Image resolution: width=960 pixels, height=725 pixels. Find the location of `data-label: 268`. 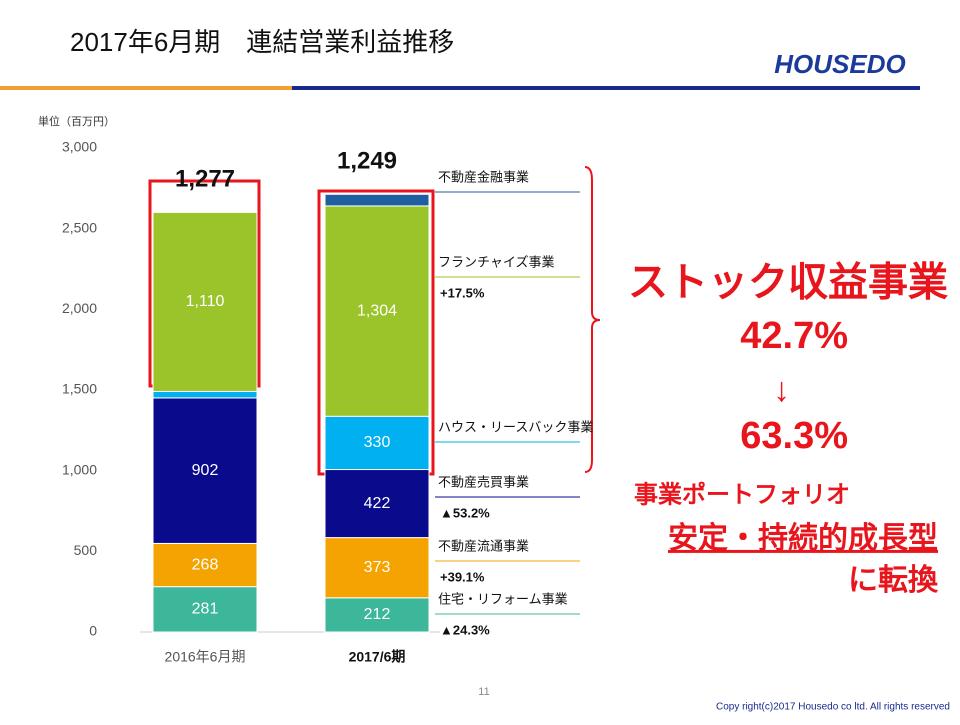

data-label: 268 is located at coordinates (205, 564).